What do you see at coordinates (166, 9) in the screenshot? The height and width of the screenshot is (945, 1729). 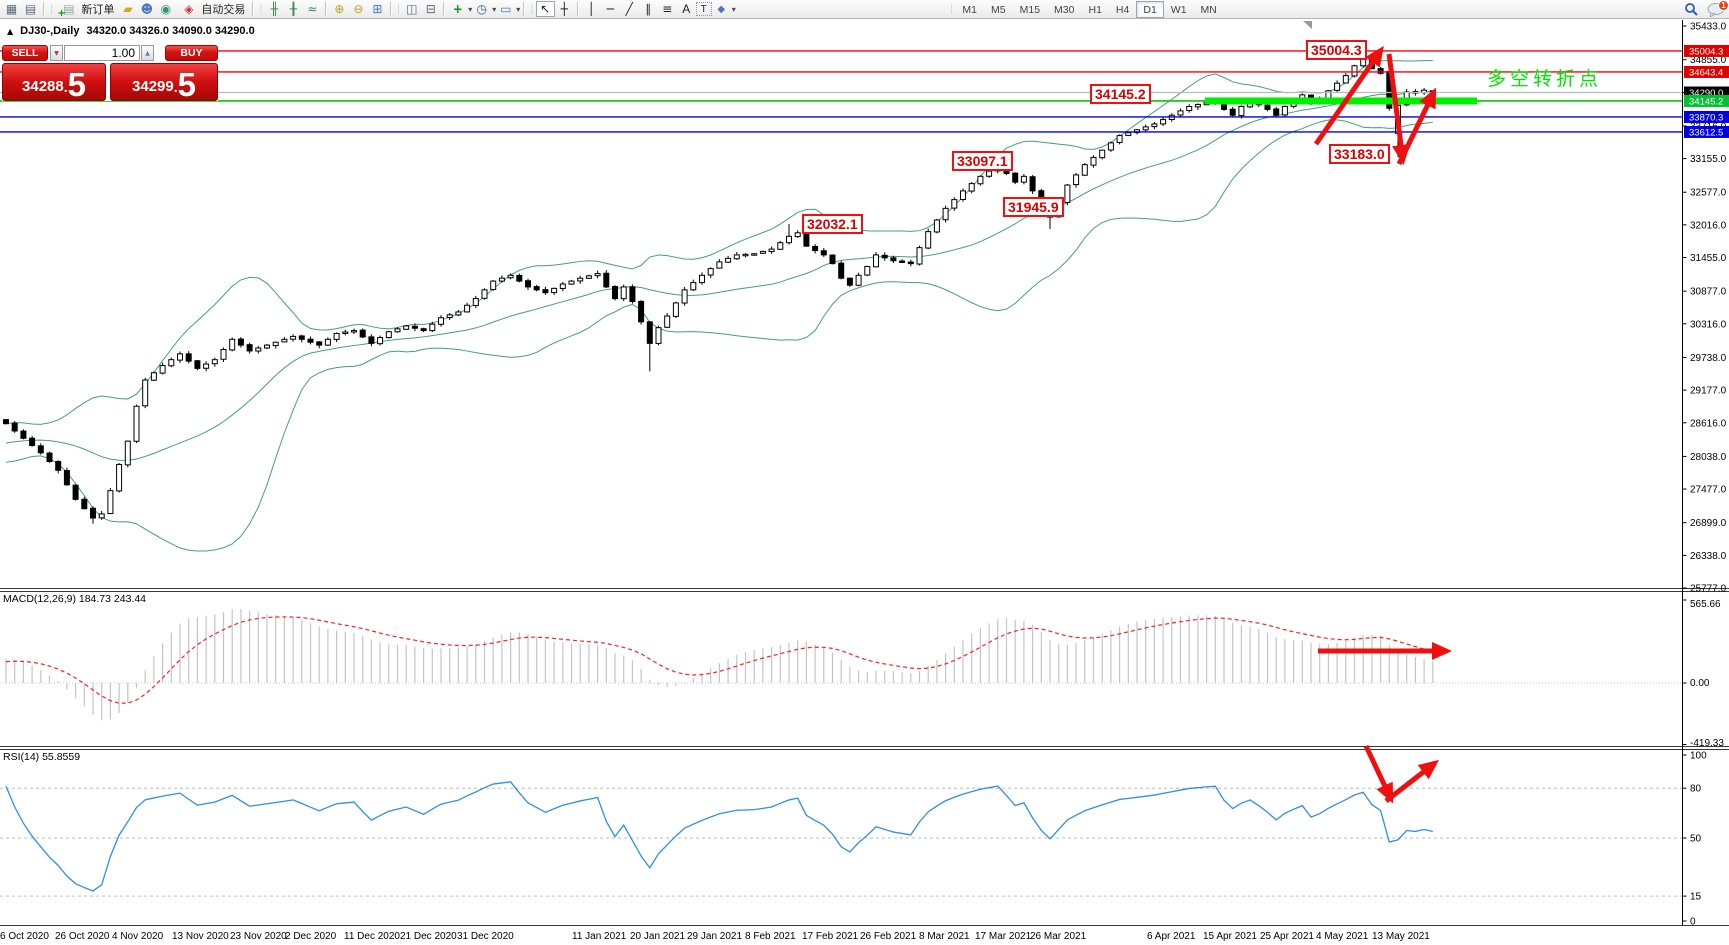 I see `webinar-icon: ◉` at bounding box center [166, 9].